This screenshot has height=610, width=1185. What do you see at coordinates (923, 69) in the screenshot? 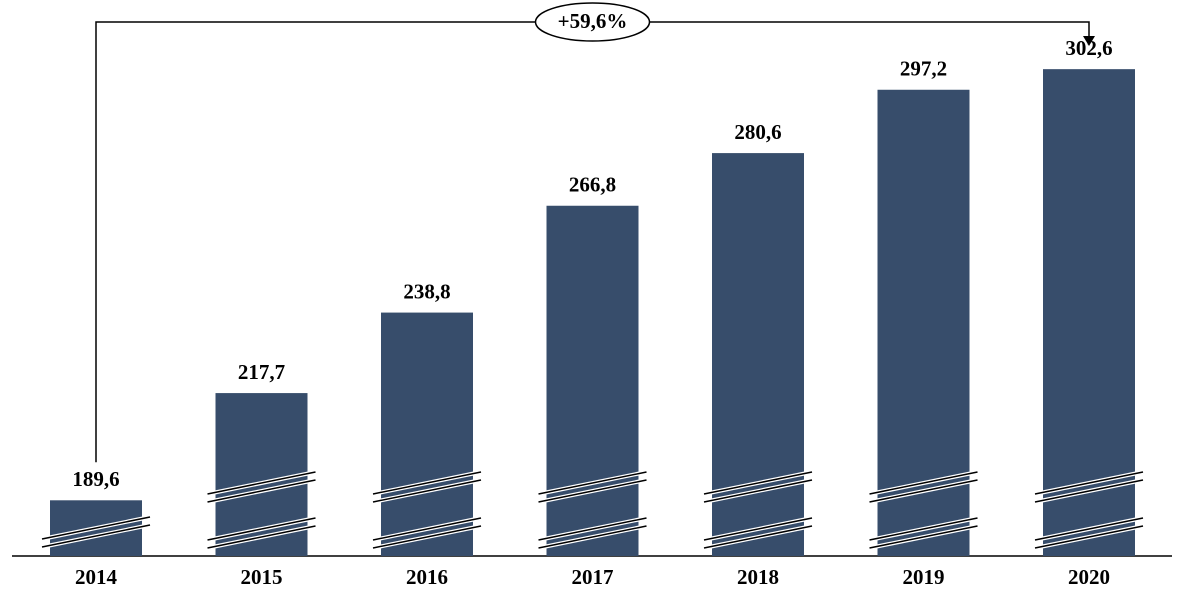
I see `value-label: 297,2` at bounding box center [923, 69].